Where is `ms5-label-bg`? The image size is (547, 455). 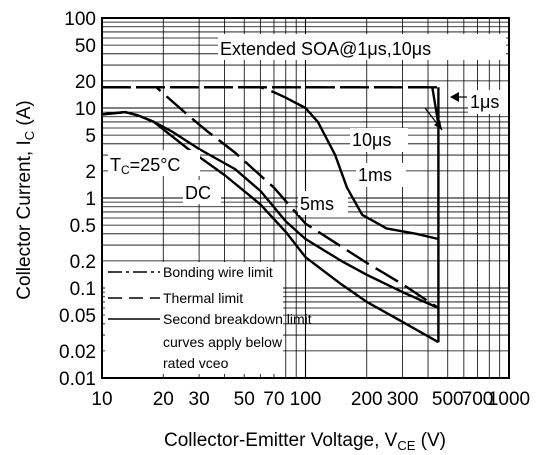
ms5-label-bg is located at coordinates (323, 203).